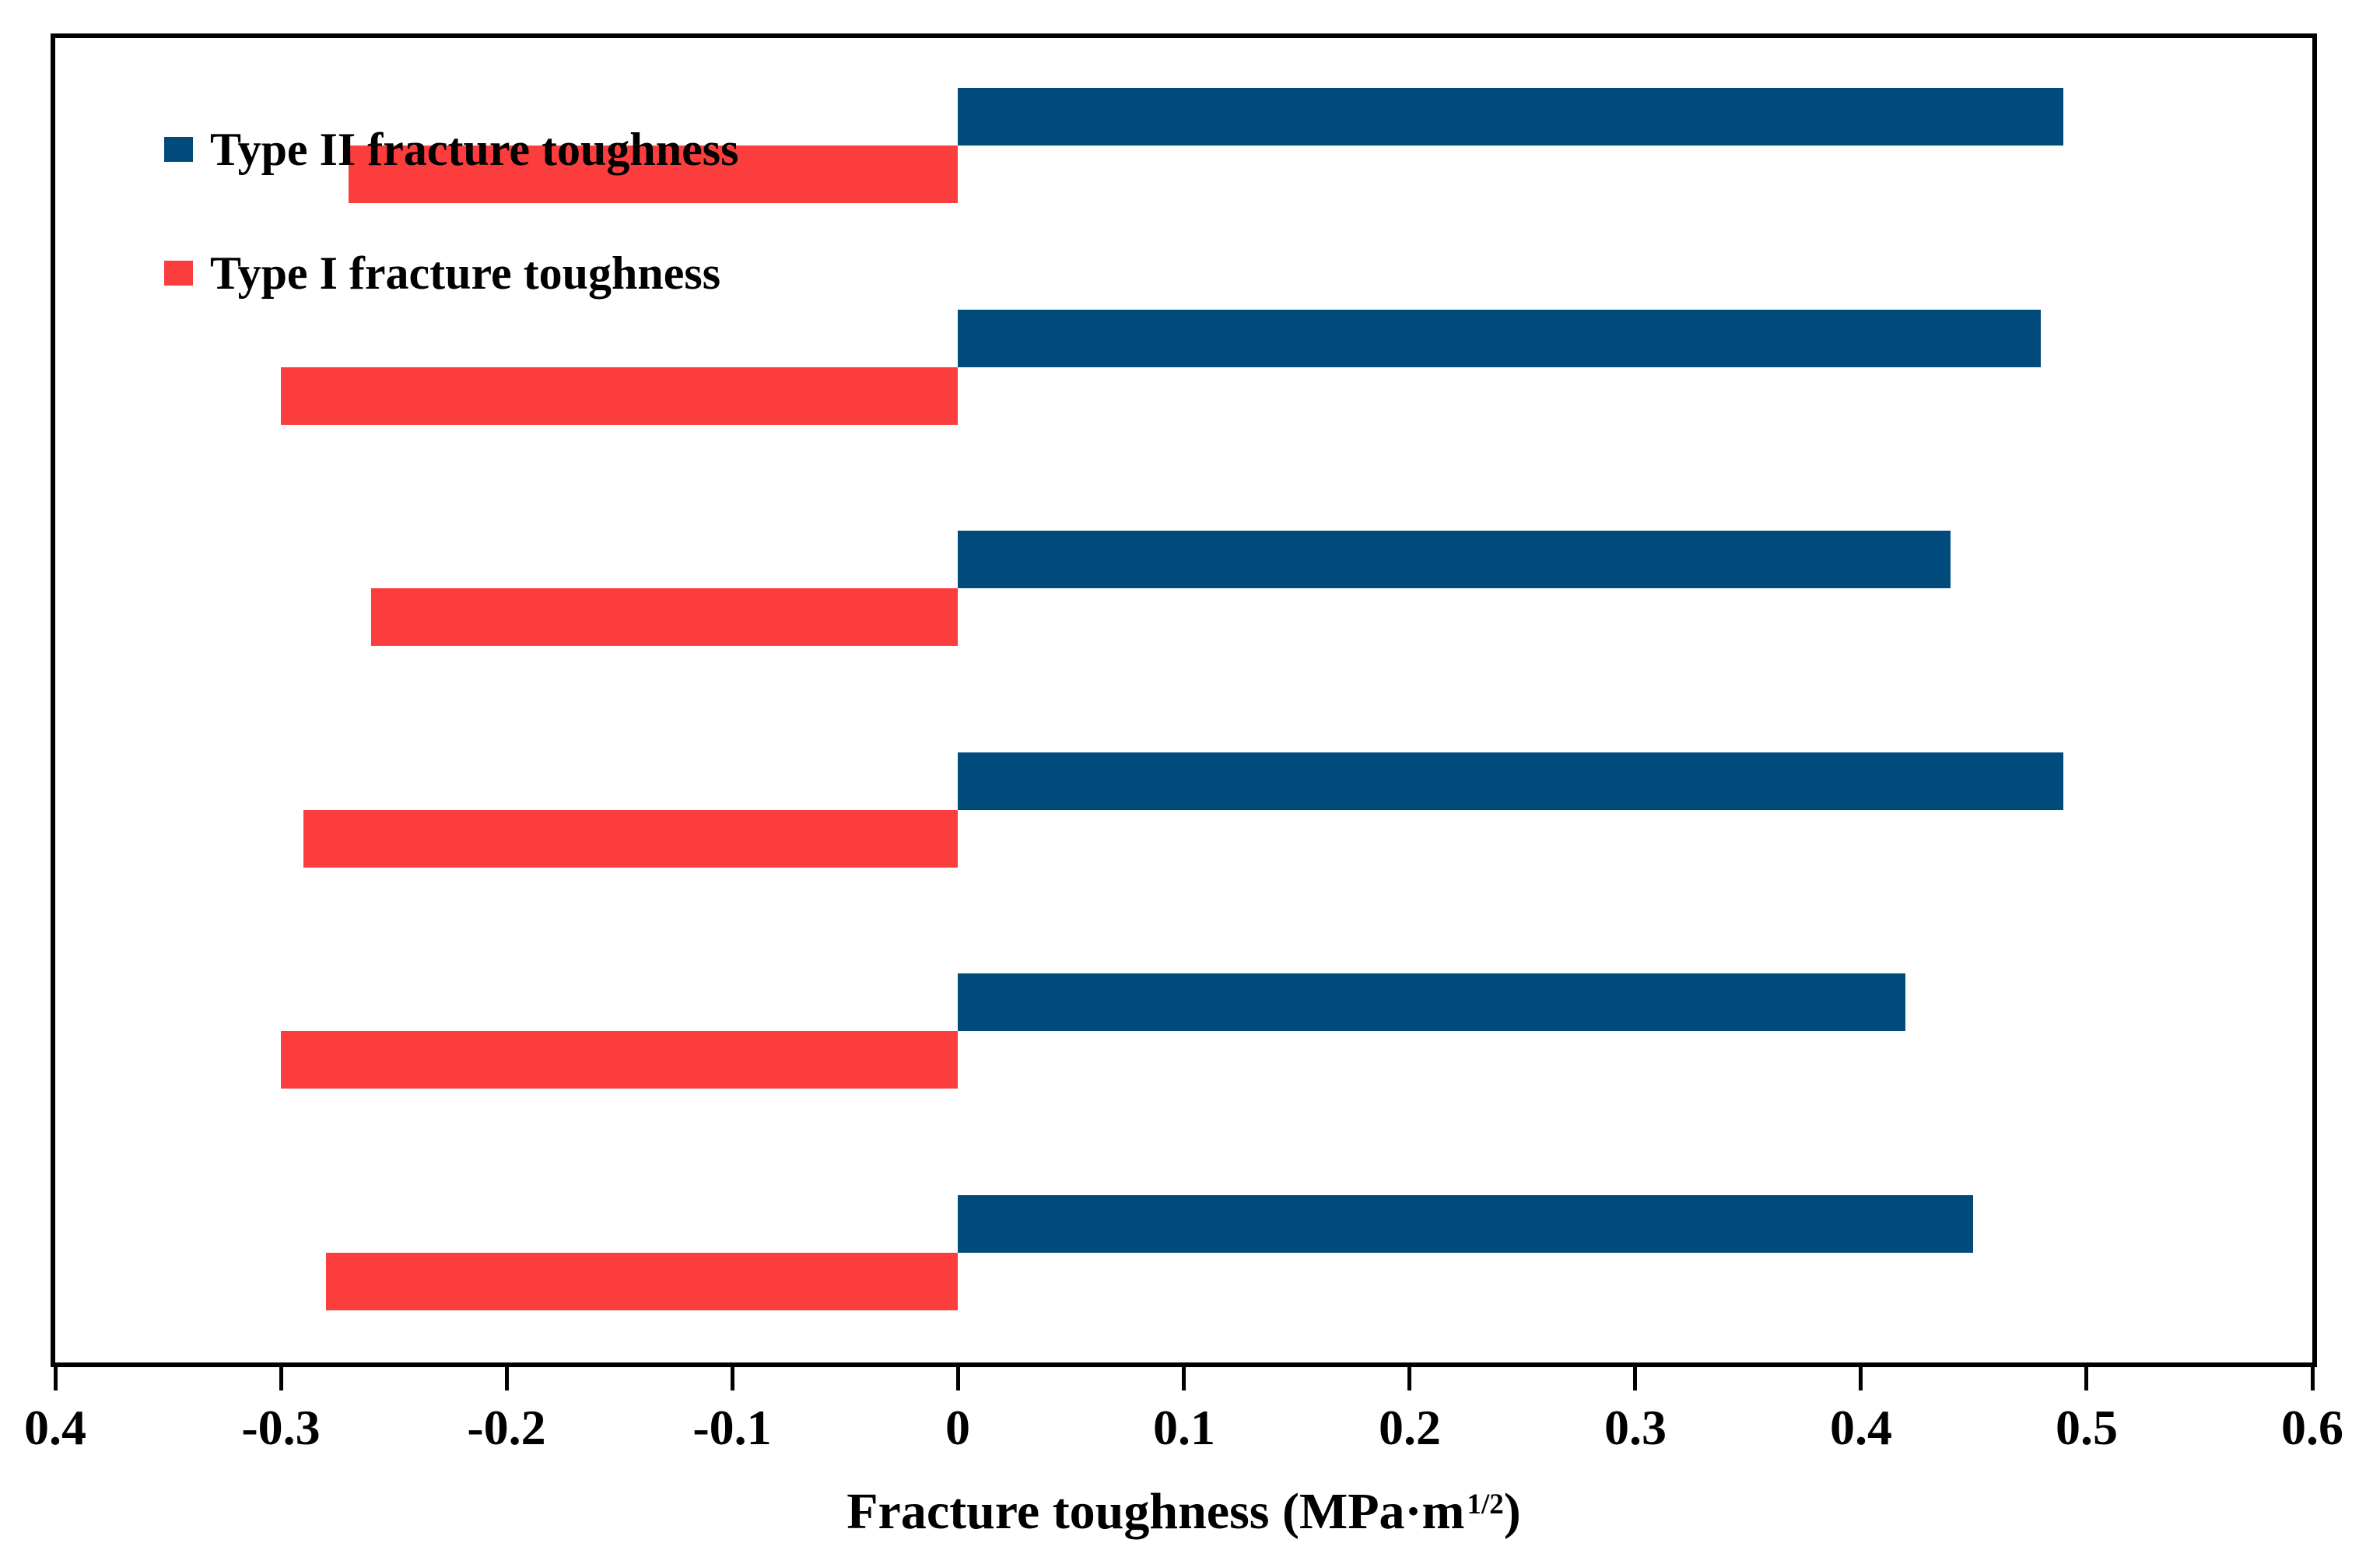 The height and width of the screenshot is (1557, 2380). Describe the element at coordinates (1861, 1427) in the screenshot. I see `x-axis-tick-label-8: 0.4` at that location.